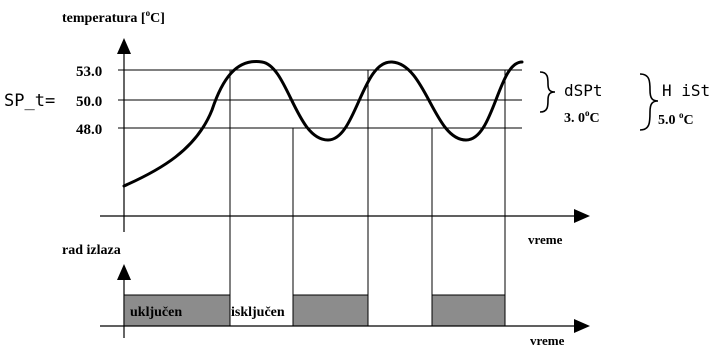 This screenshot has width=710, height=347. I want to click on x-axis-arrowhead, so click(582, 216).